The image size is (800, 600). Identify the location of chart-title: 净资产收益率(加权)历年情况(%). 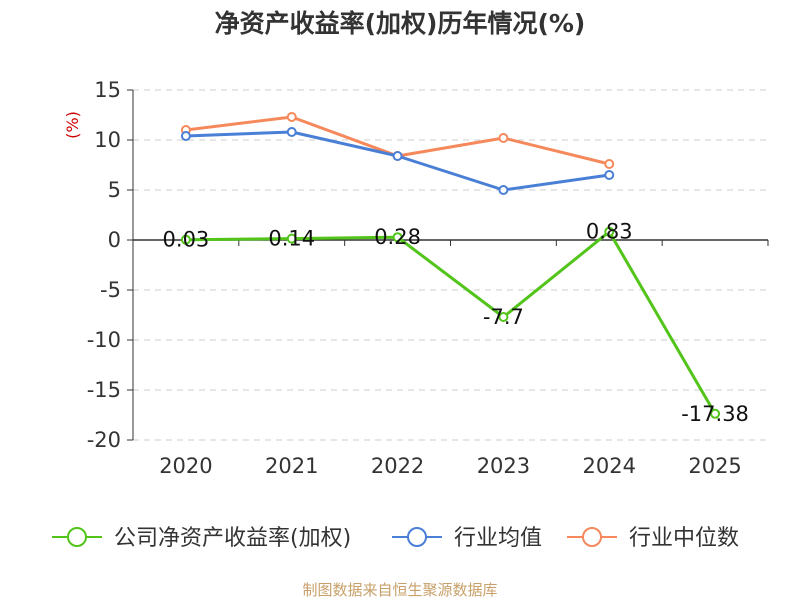
(400, 23).